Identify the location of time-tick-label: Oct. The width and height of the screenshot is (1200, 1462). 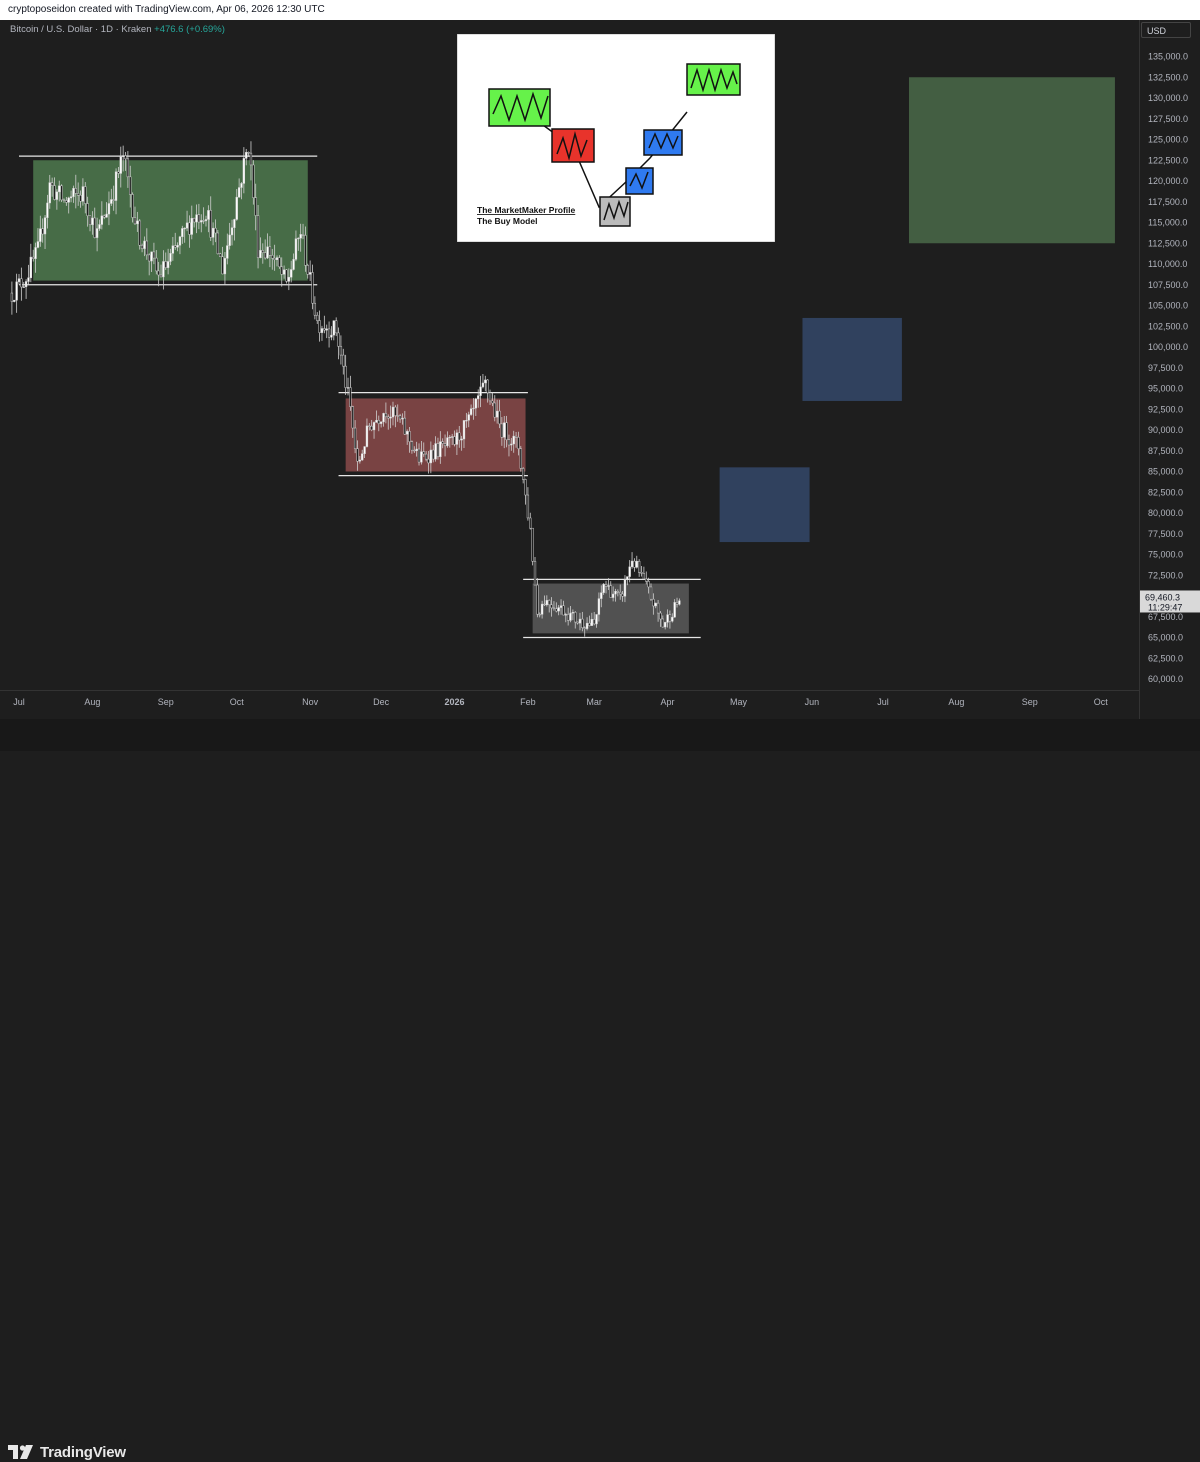
(237, 702).